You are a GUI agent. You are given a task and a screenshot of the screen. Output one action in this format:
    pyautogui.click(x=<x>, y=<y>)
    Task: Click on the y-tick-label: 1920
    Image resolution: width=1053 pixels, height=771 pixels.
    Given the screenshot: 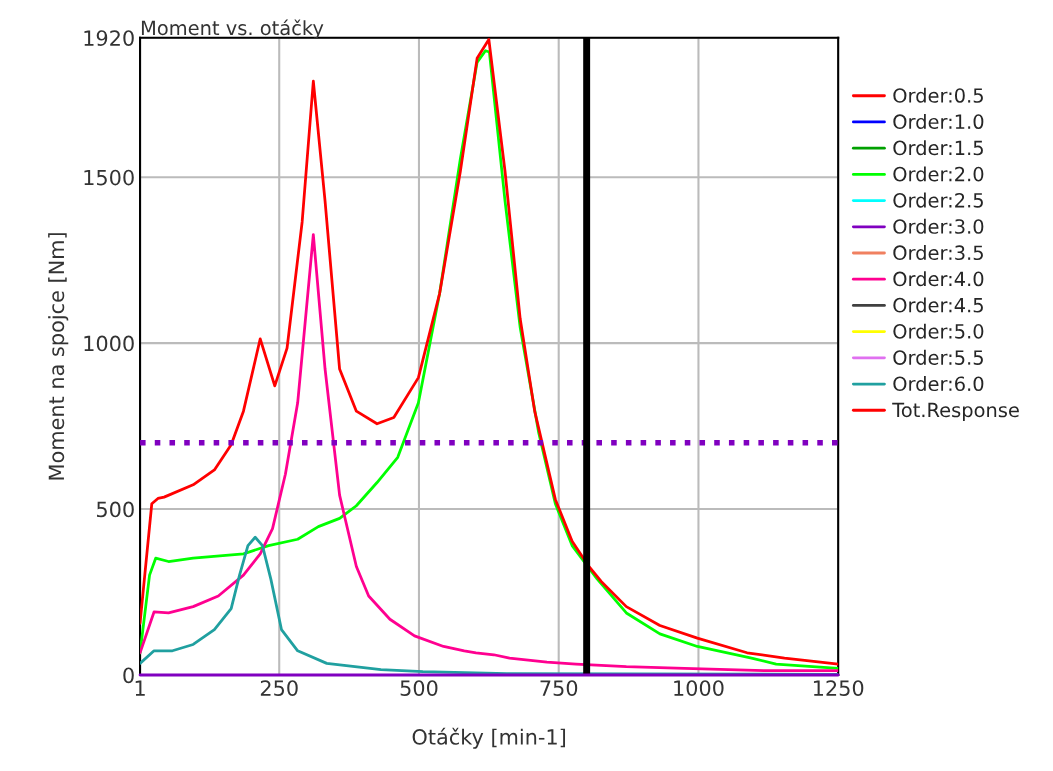 What is the action you would take?
    pyautogui.click(x=109, y=38)
    